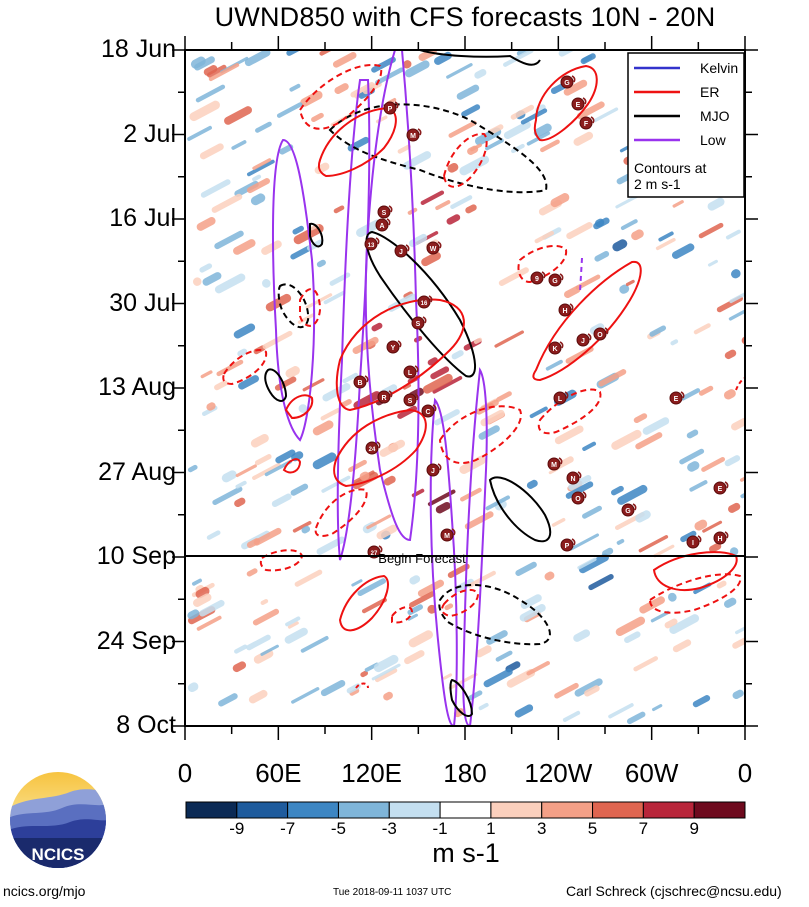  Describe the element at coordinates (715, 116) in the screenshot. I see `legend-label: MJO` at that location.